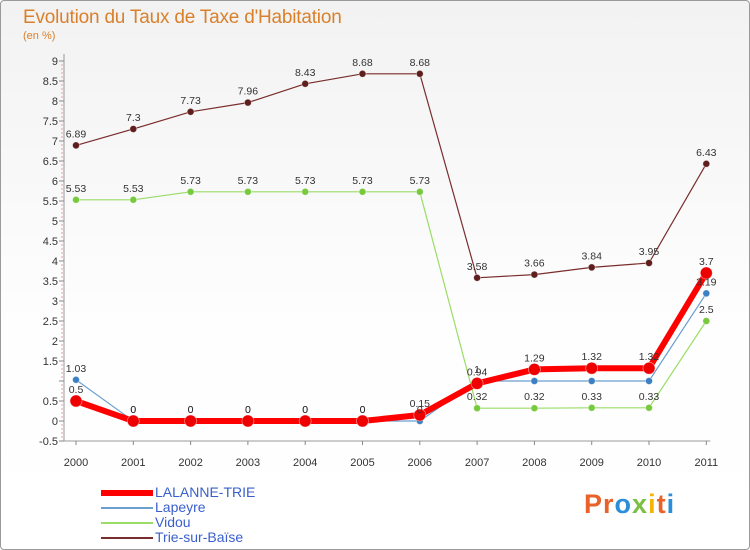 Image resolution: width=750 pixels, height=550 pixels. What do you see at coordinates (127, 493) in the screenshot?
I see `legend-swatch-lalanne-trie` at bounding box center [127, 493].